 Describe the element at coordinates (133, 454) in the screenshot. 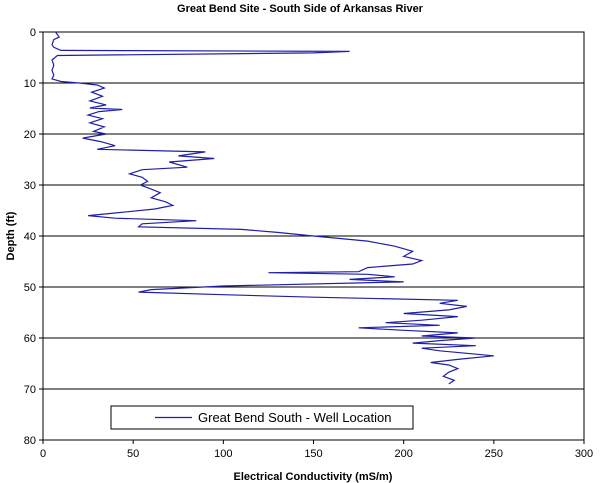

I see `x-tick-label: 50` at that location.